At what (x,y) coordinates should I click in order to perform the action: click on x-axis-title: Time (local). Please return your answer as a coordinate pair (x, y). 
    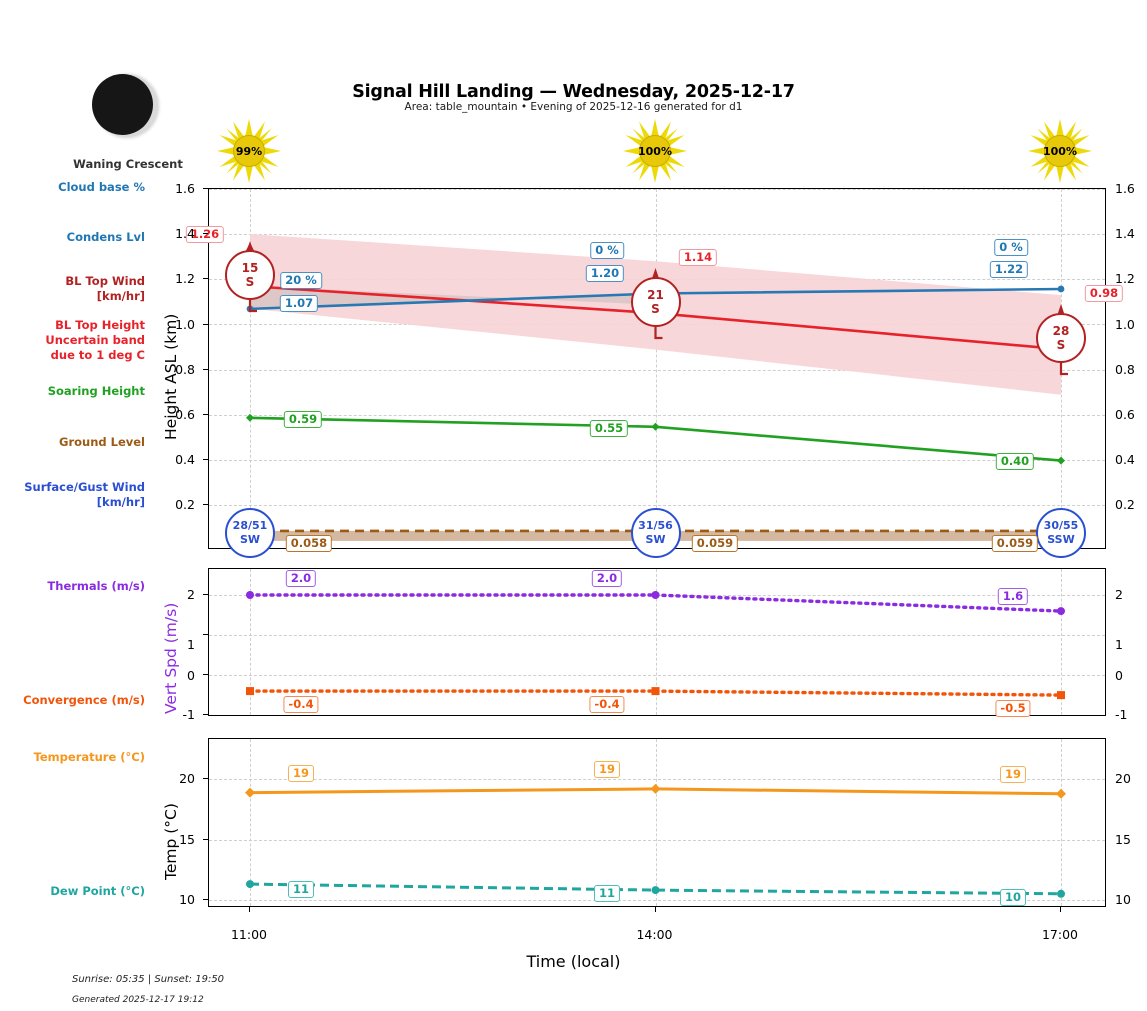
    Looking at the image, I should click on (573, 961).